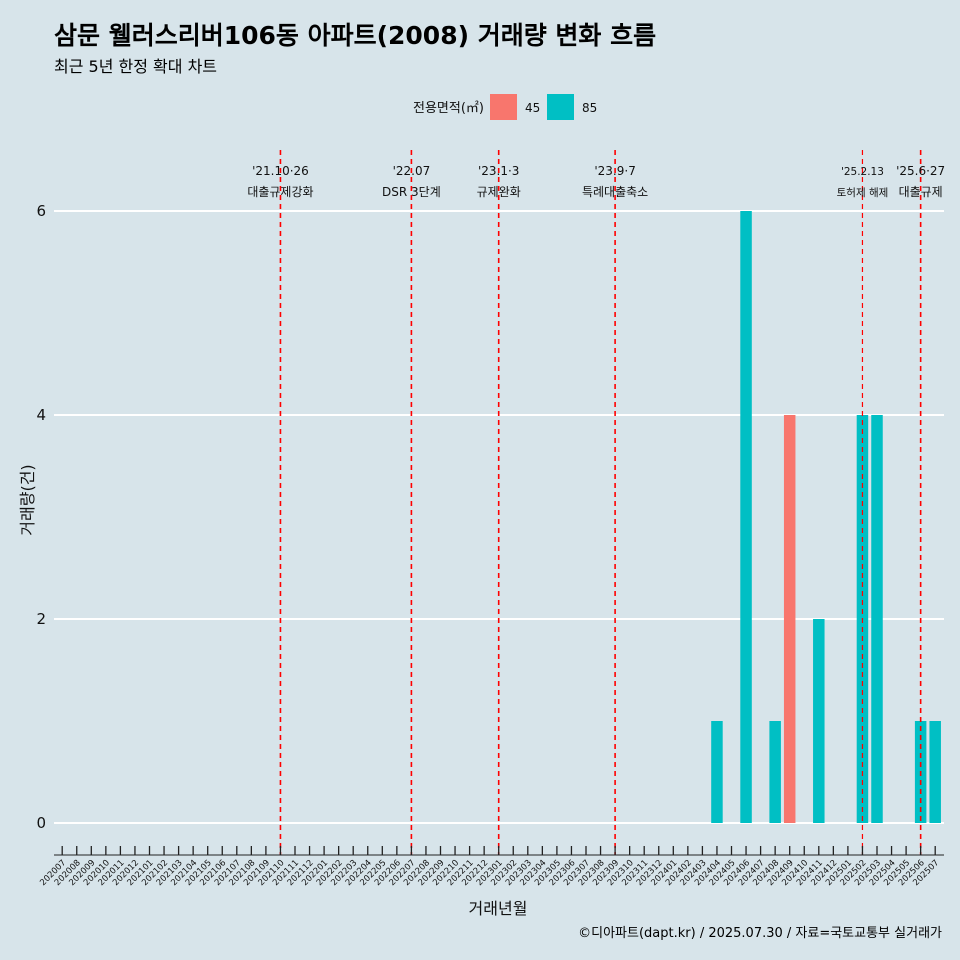  Describe the element at coordinates (532, 108) in the screenshot. I see `legend-label: 45` at that location.